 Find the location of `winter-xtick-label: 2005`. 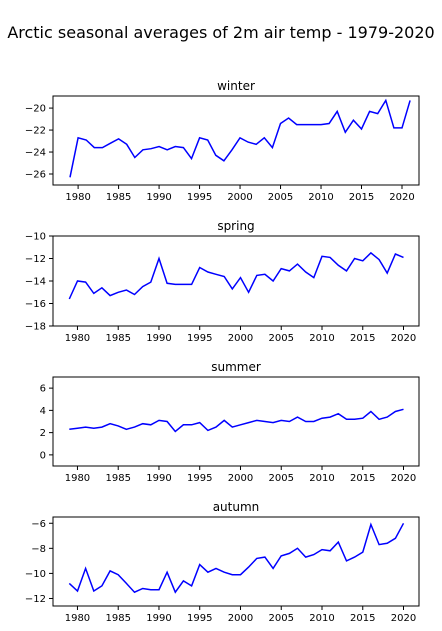

winter-xtick-label: 2005 is located at coordinates (280, 197).